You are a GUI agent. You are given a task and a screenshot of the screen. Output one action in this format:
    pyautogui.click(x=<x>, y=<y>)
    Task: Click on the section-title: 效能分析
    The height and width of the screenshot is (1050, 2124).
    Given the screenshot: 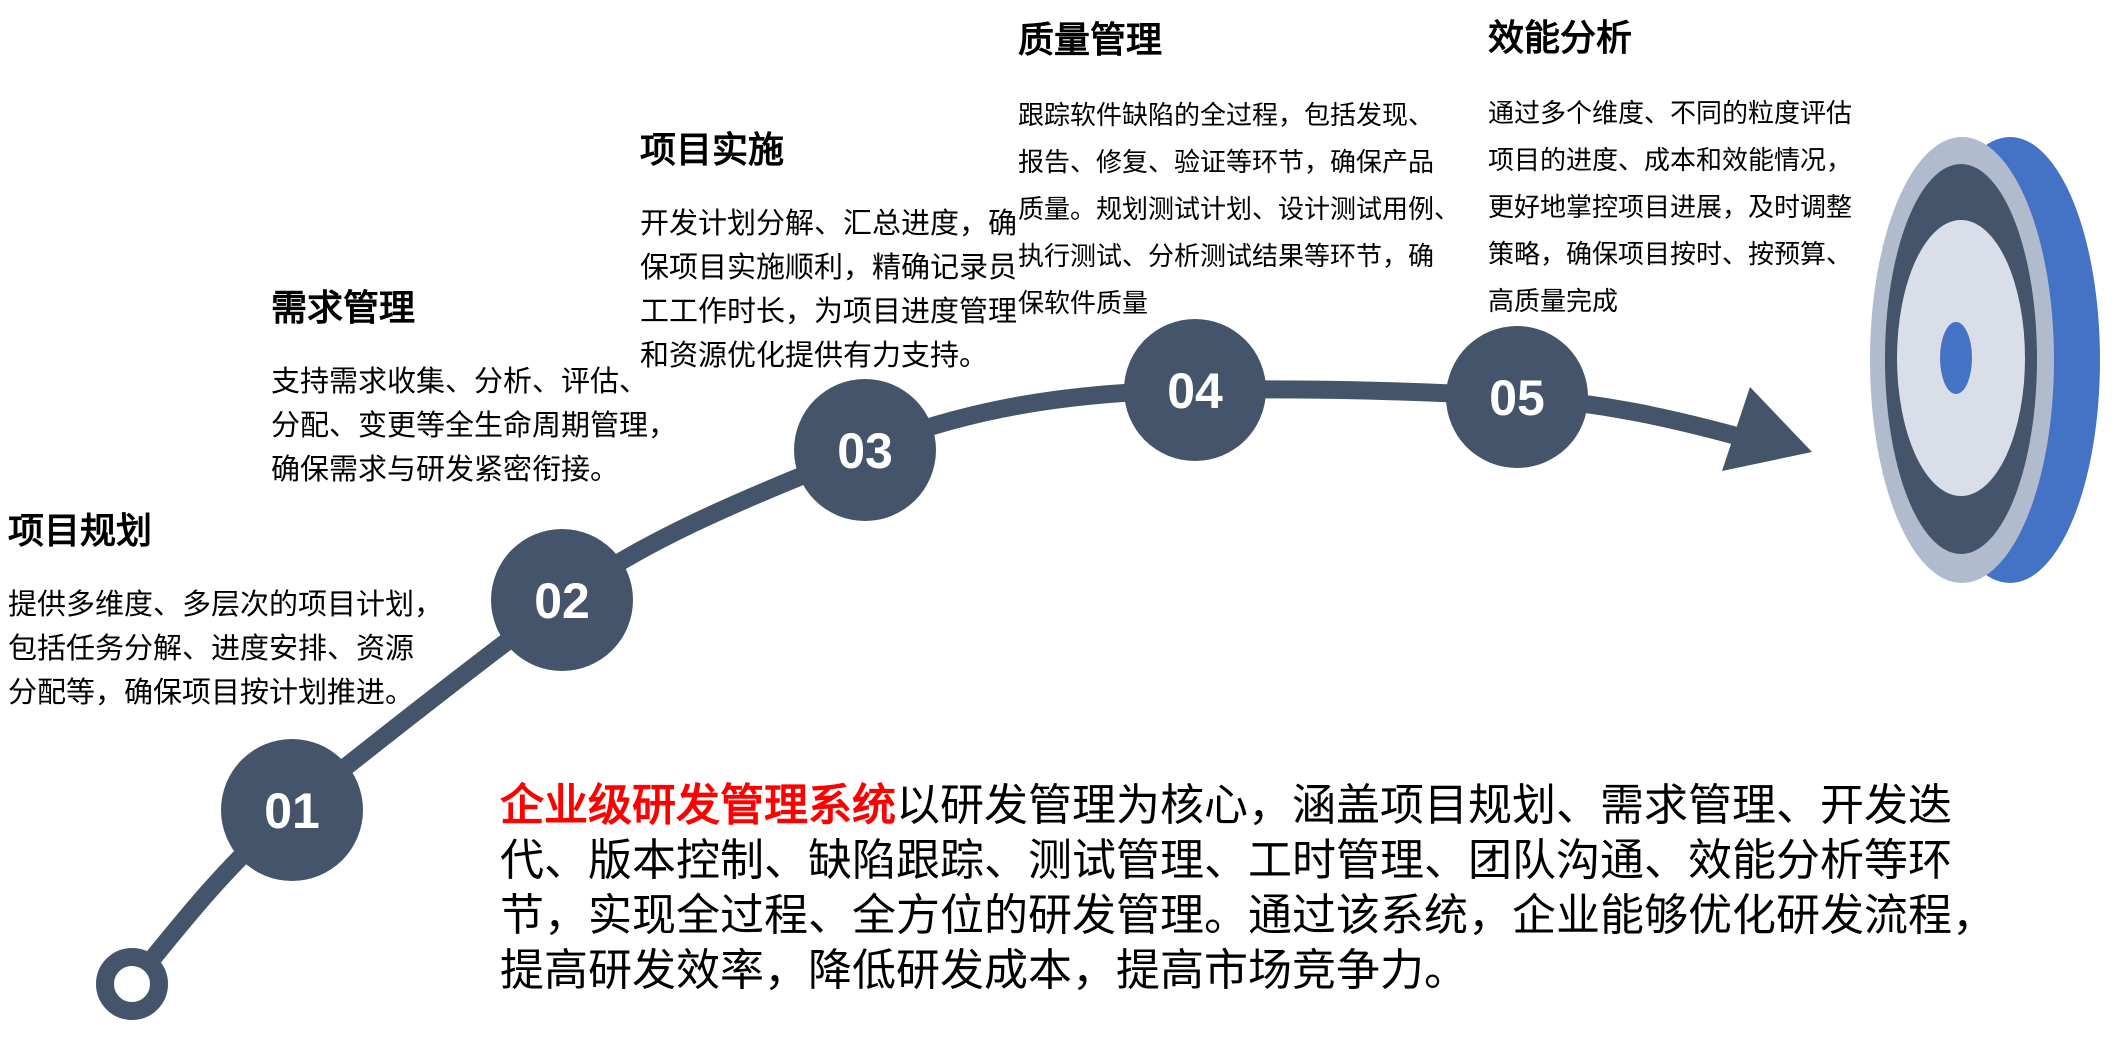 What is the action you would take?
    pyautogui.click(x=1560, y=37)
    